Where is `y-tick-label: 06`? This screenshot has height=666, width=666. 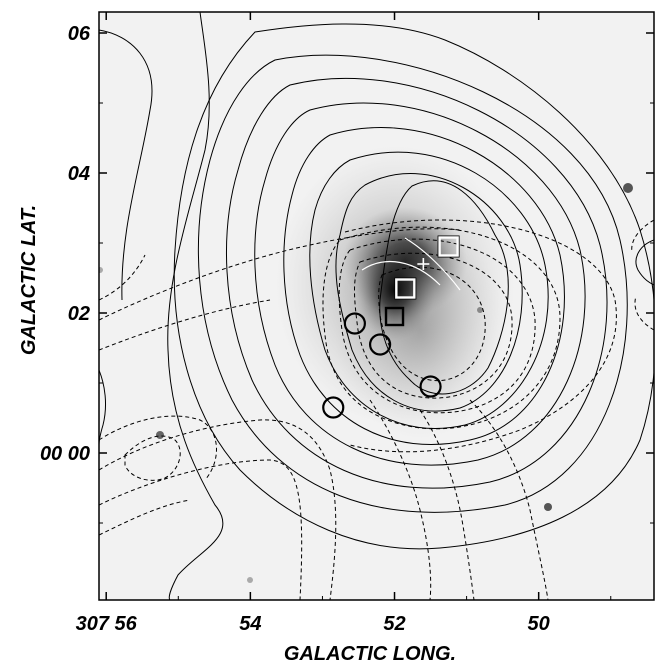 y-tick-label: 06 is located at coordinates (79, 34).